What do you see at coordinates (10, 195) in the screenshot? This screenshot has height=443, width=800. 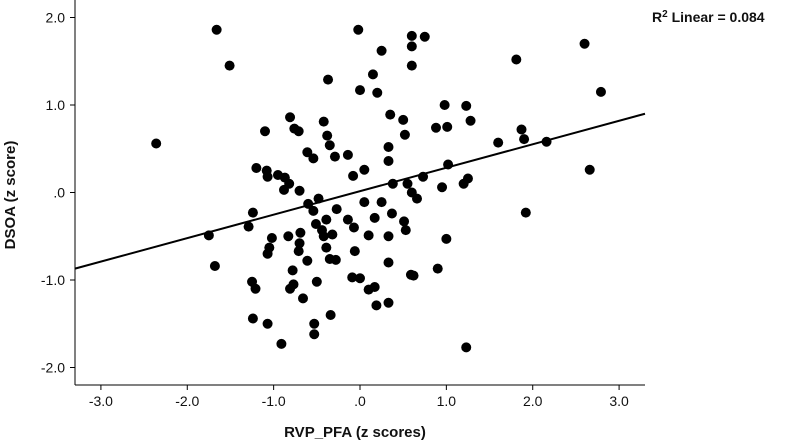 I see `y-axis-title: DSOA (z score)` at bounding box center [10, 195].